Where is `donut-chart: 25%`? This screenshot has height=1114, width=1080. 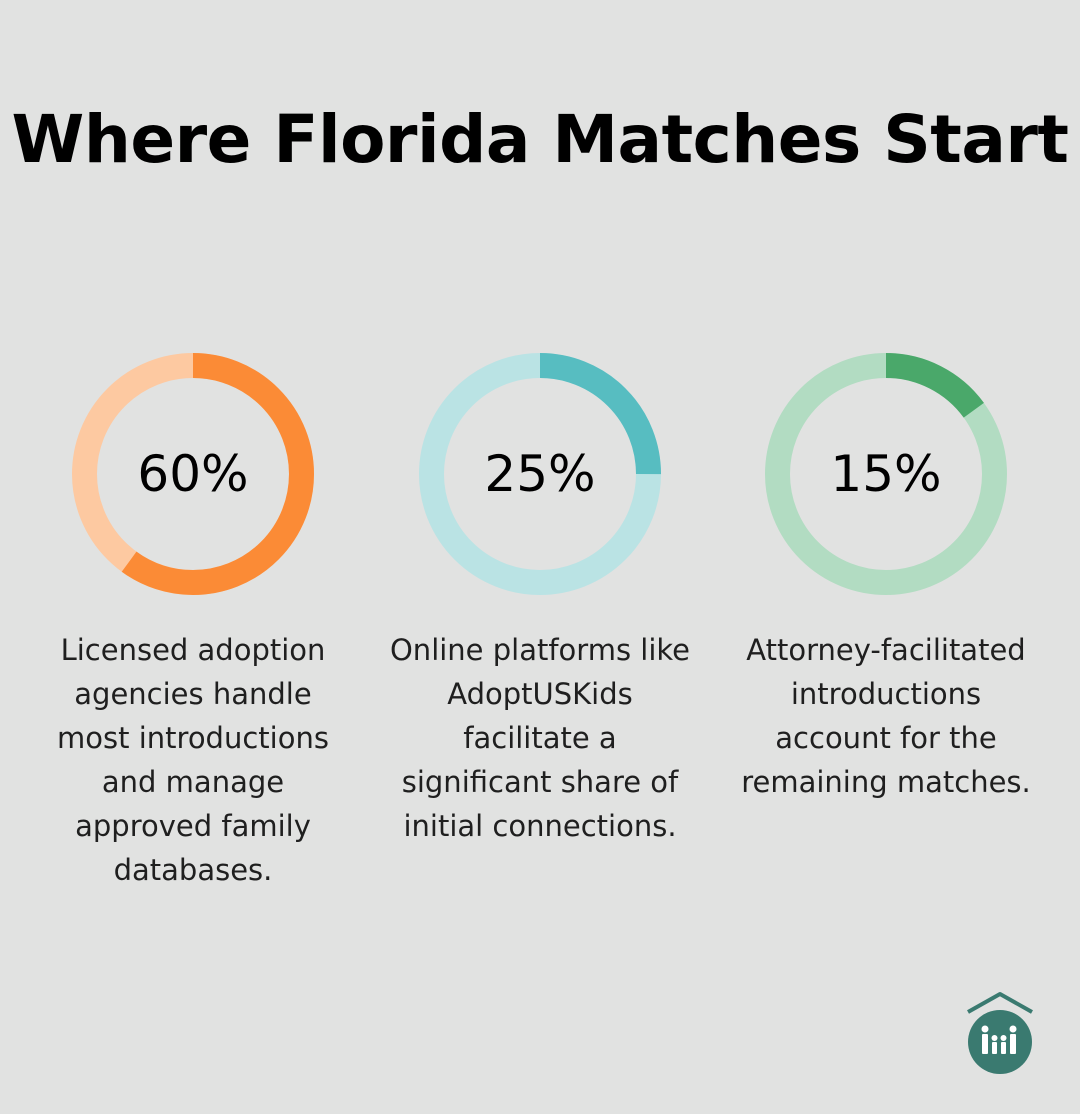 donut-chart: 25% is located at coordinates (540, 474).